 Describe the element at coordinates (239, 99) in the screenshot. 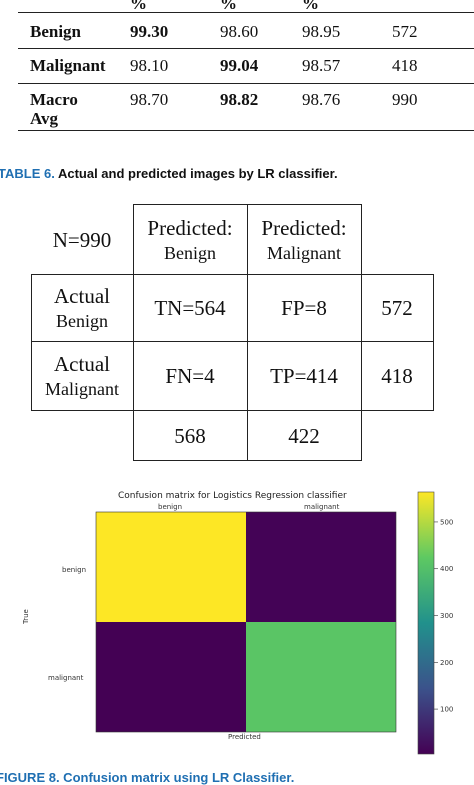

I see `recall-value: 98.82` at that location.